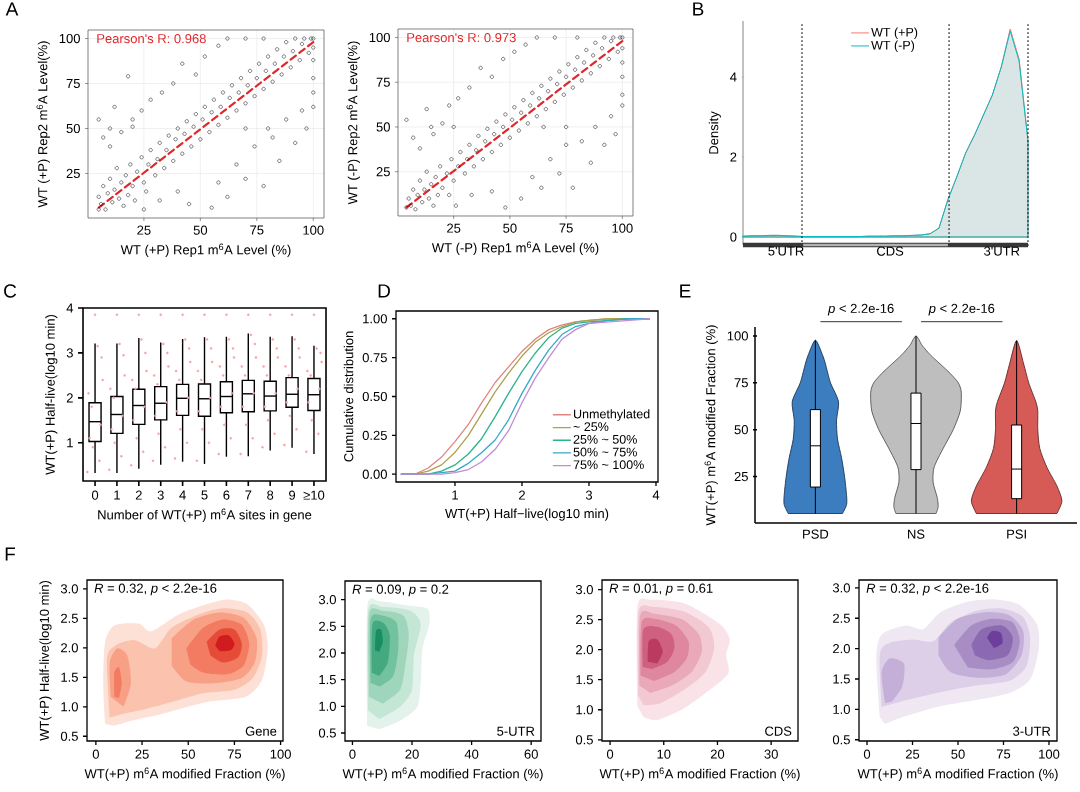  I want to click on x-axis-title: WT (+P) Rep1 m$^{6}$A Level (%), so click(205, 250).